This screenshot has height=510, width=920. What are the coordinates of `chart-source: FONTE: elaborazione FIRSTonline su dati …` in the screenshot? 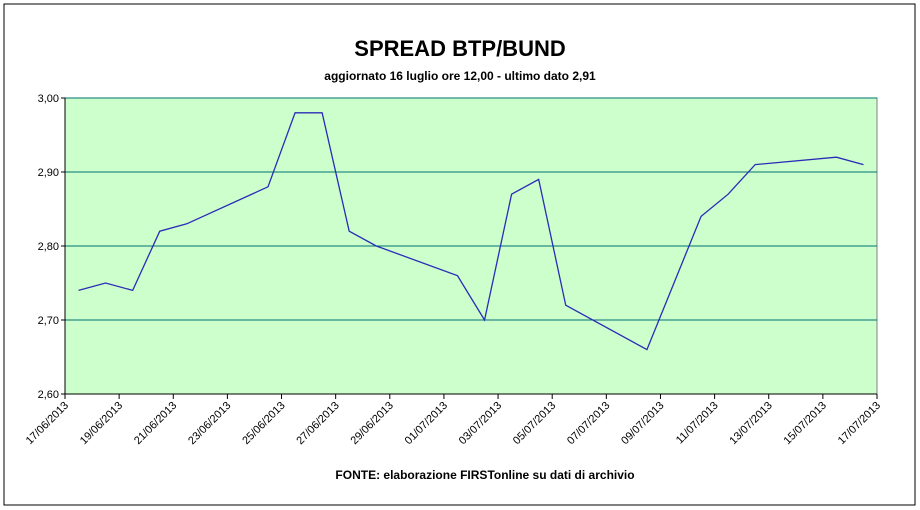 It's located at (484, 475).